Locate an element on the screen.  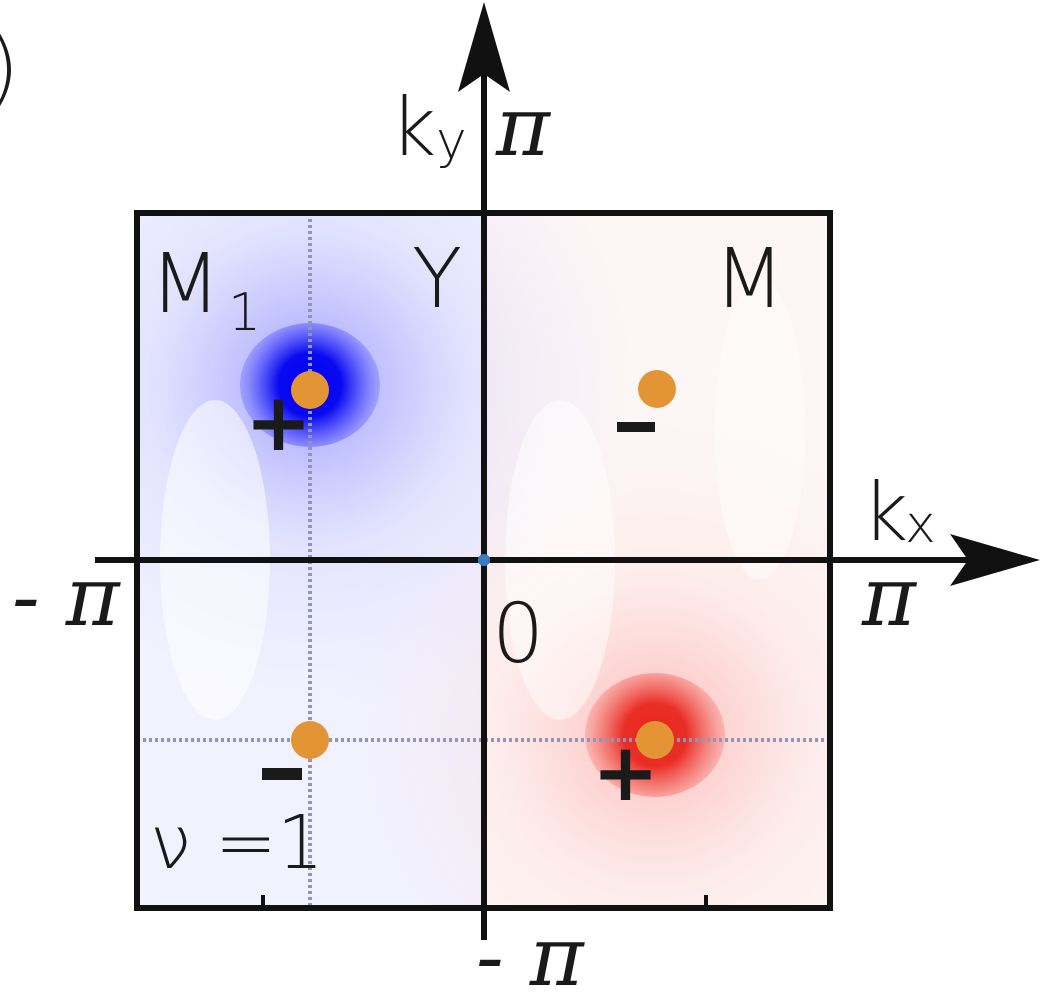
node-dot-top-right is located at coordinates (657, 389).